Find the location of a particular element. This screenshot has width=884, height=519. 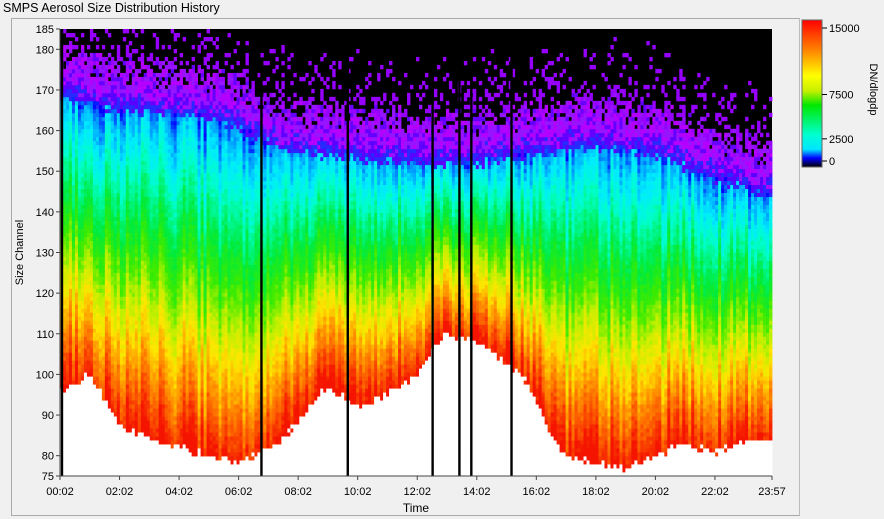

y-tick-label: 100 is located at coordinates (45, 375).